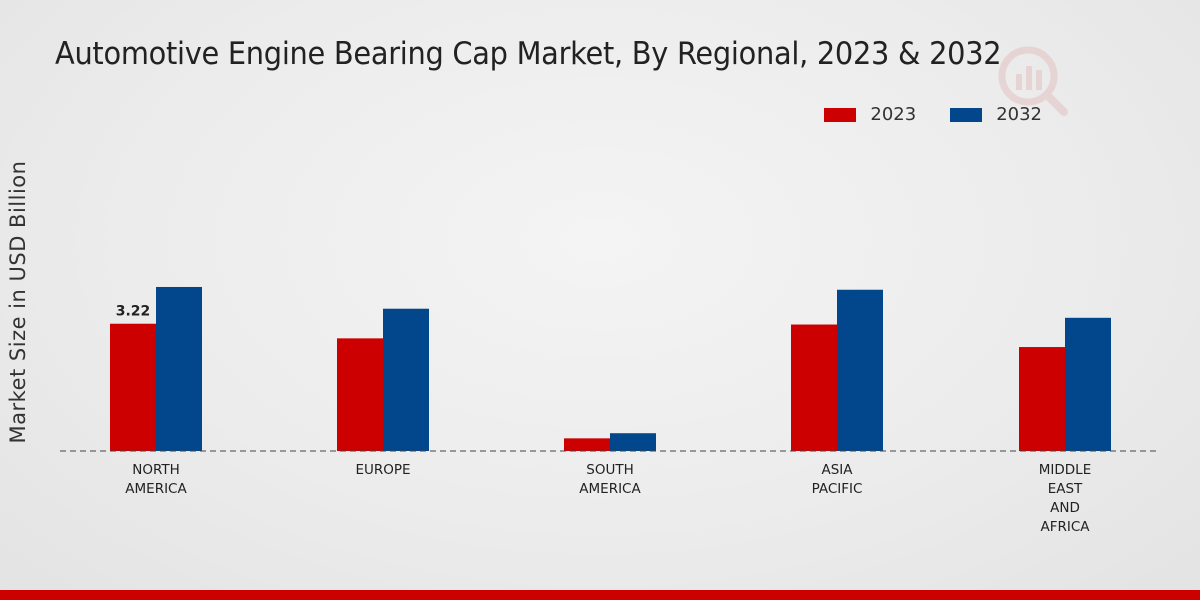 Image resolution: width=1200 pixels, height=600 pixels. Describe the element at coordinates (814, 387) in the screenshot. I see `bar-2023-asia-pacific` at that location.